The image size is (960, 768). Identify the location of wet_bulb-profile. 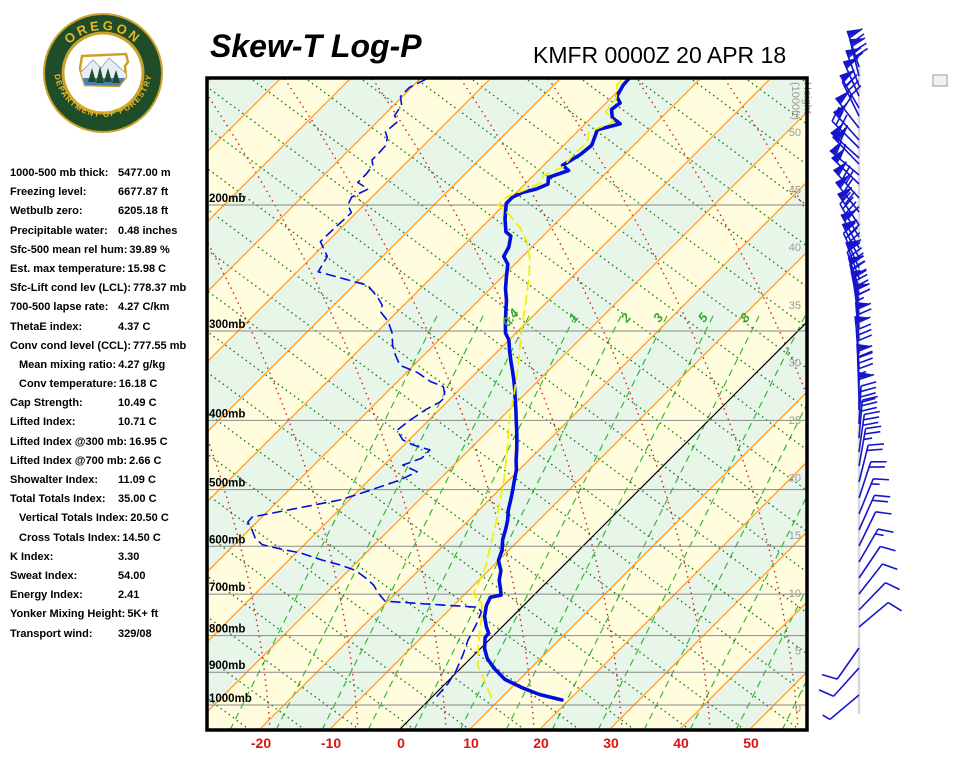
(548, 388).